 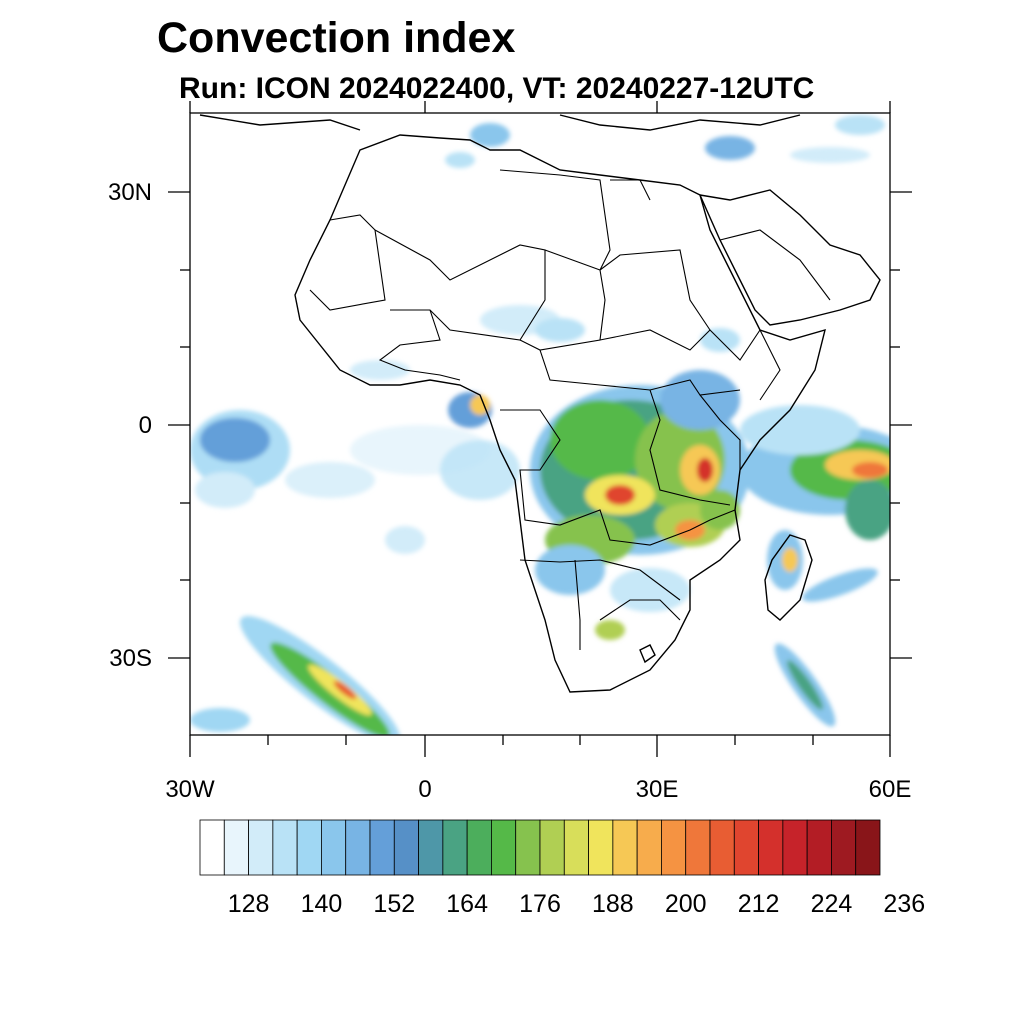 What do you see at coordinates (540, 904) in the screenshot?
I see `colorbar-label: 176` at bounding box center [540, 904].